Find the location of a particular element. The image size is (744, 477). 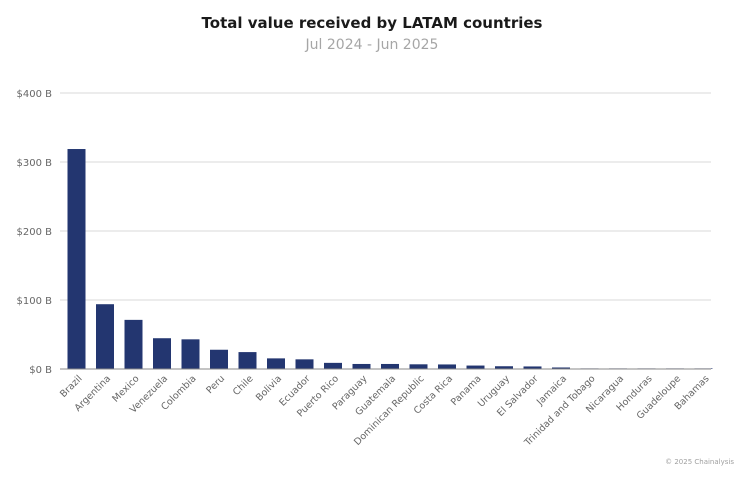

chart-title: Total value received by LATAM countries is located at coordinates (372, 23).